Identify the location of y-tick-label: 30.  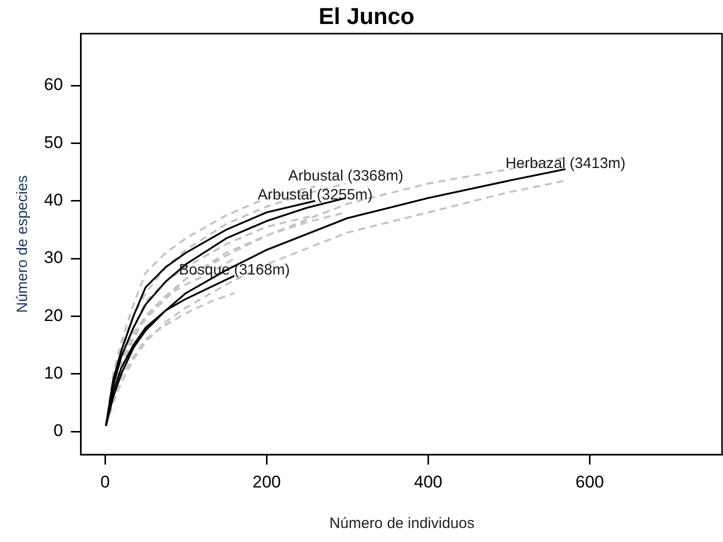
(53, 258).